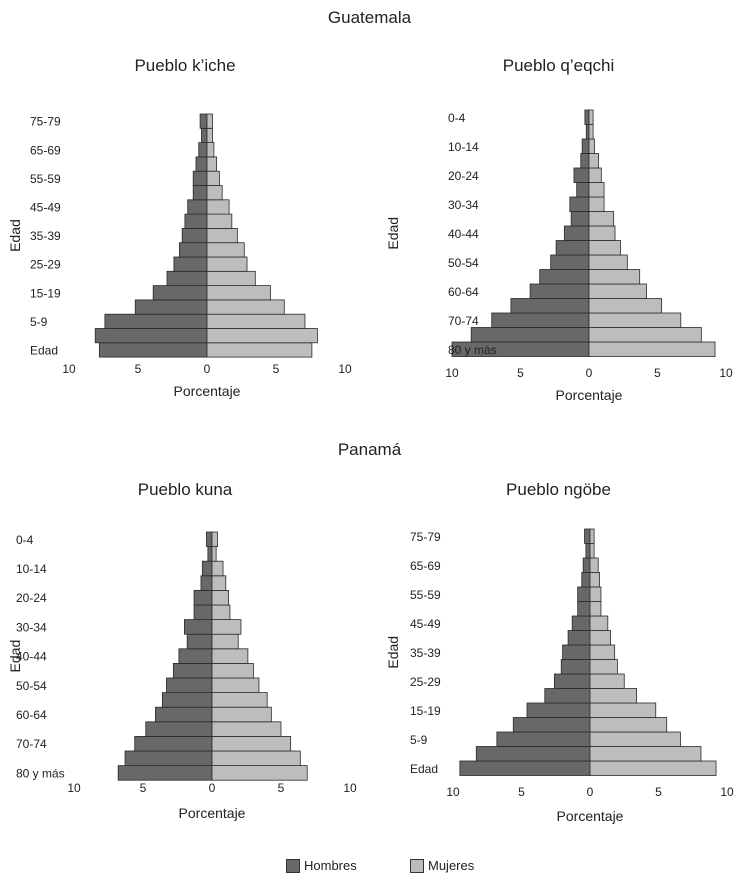 The image size is (739, 877). What do you see at coordinates (424, 769) in the screenshot?
I see `age-tick-label: Edad` at bounding box center [424, 769].